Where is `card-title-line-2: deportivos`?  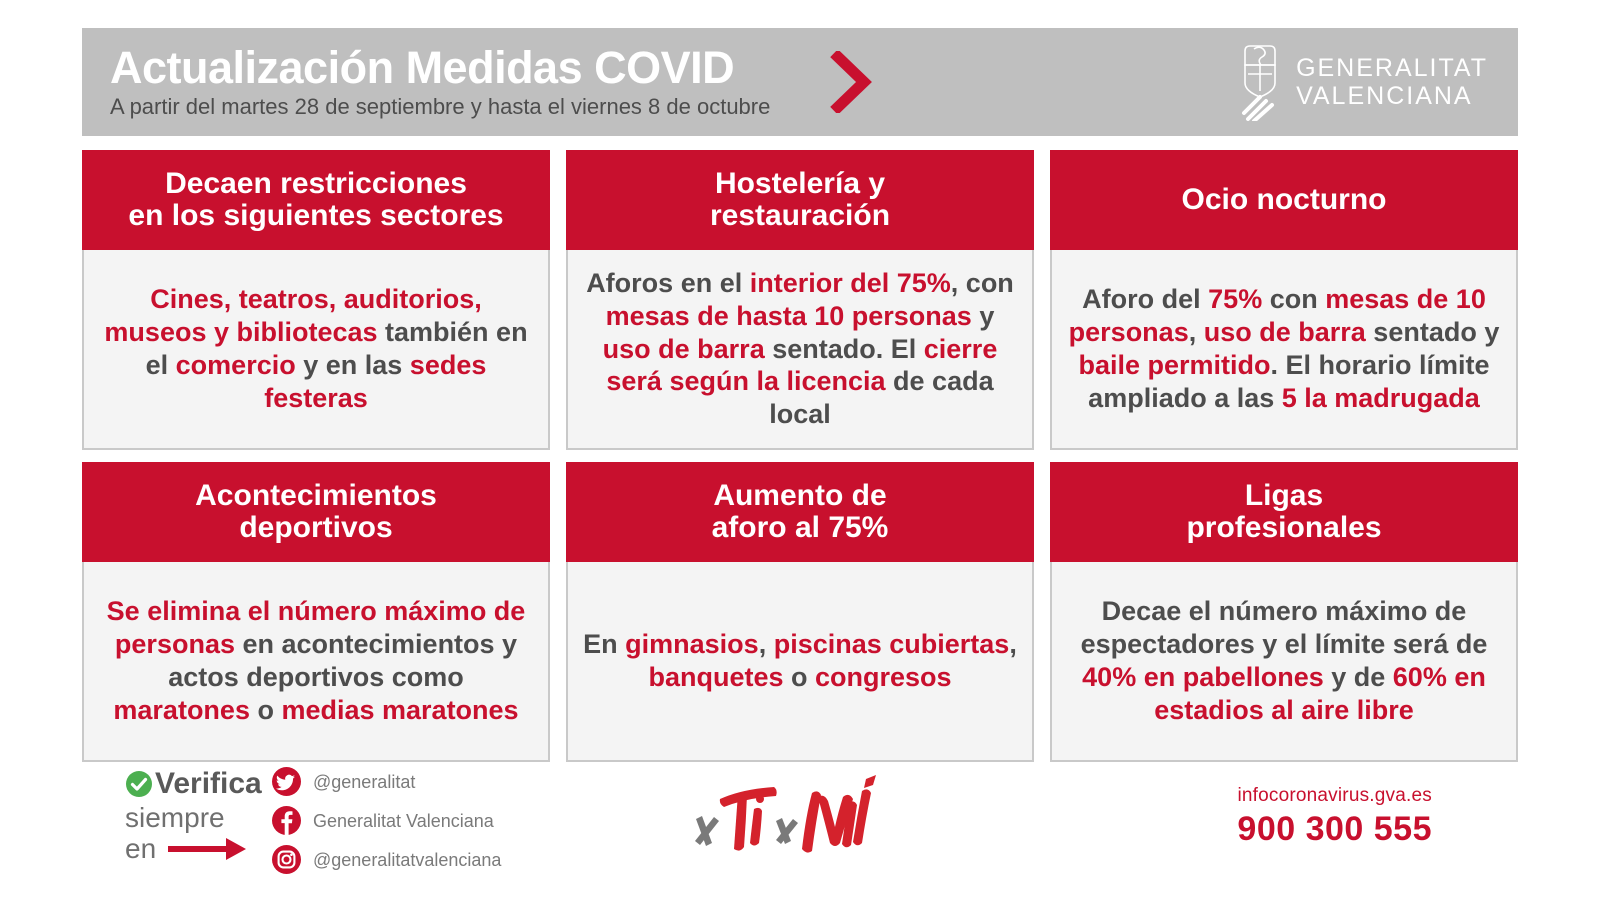
card-title-line-2: deportivos is located at coordinates (316, 527).